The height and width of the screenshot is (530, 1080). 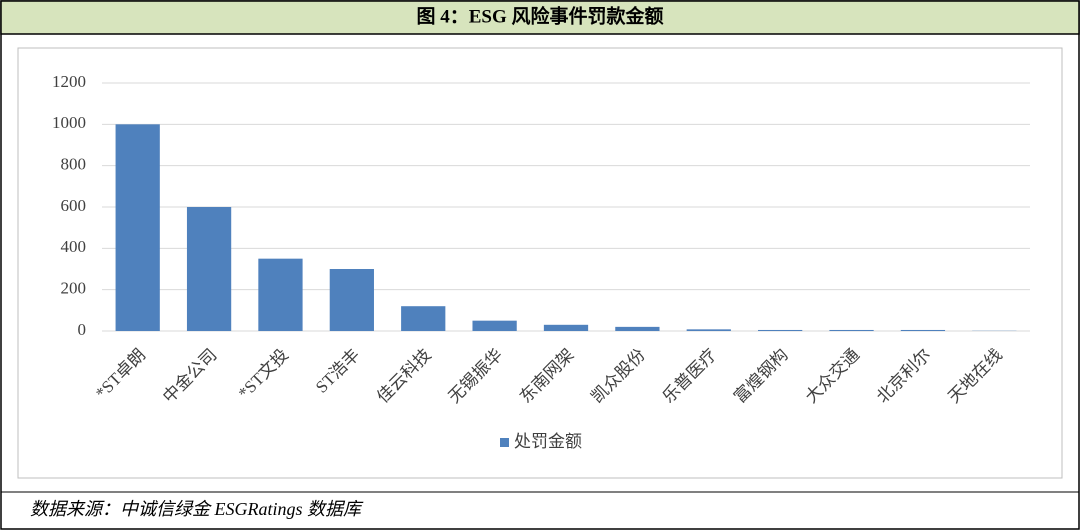 What do you see at coordinates (761, 376) in the screenshot?
I see `x-tick-label: 富煌钢构` at bounding box center [761, 376].